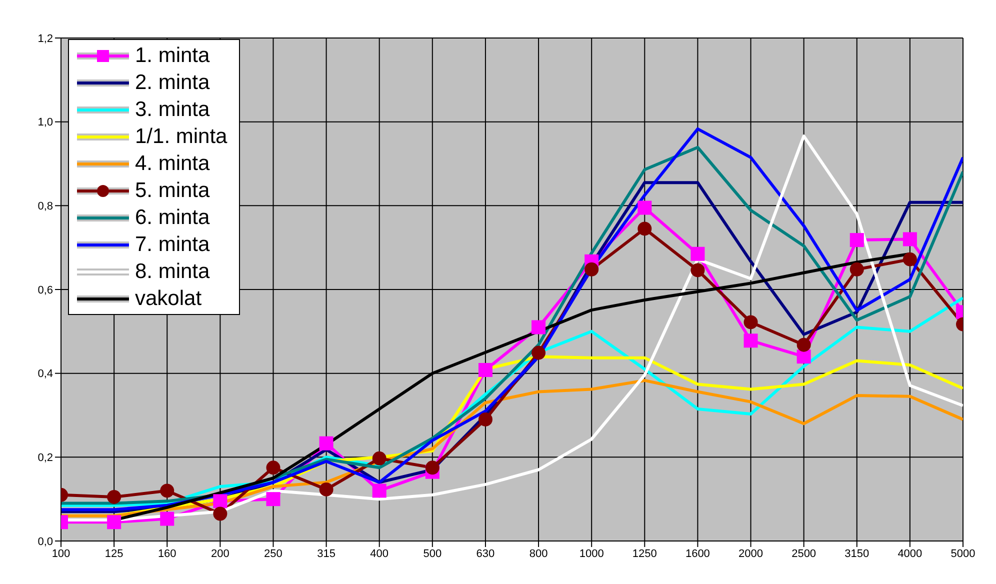 The height and width of the screenshot is (584, 996). Describe the element at coordinates (697, 554) in the screenshot. I see `x-tick-label: 1600` at that location.